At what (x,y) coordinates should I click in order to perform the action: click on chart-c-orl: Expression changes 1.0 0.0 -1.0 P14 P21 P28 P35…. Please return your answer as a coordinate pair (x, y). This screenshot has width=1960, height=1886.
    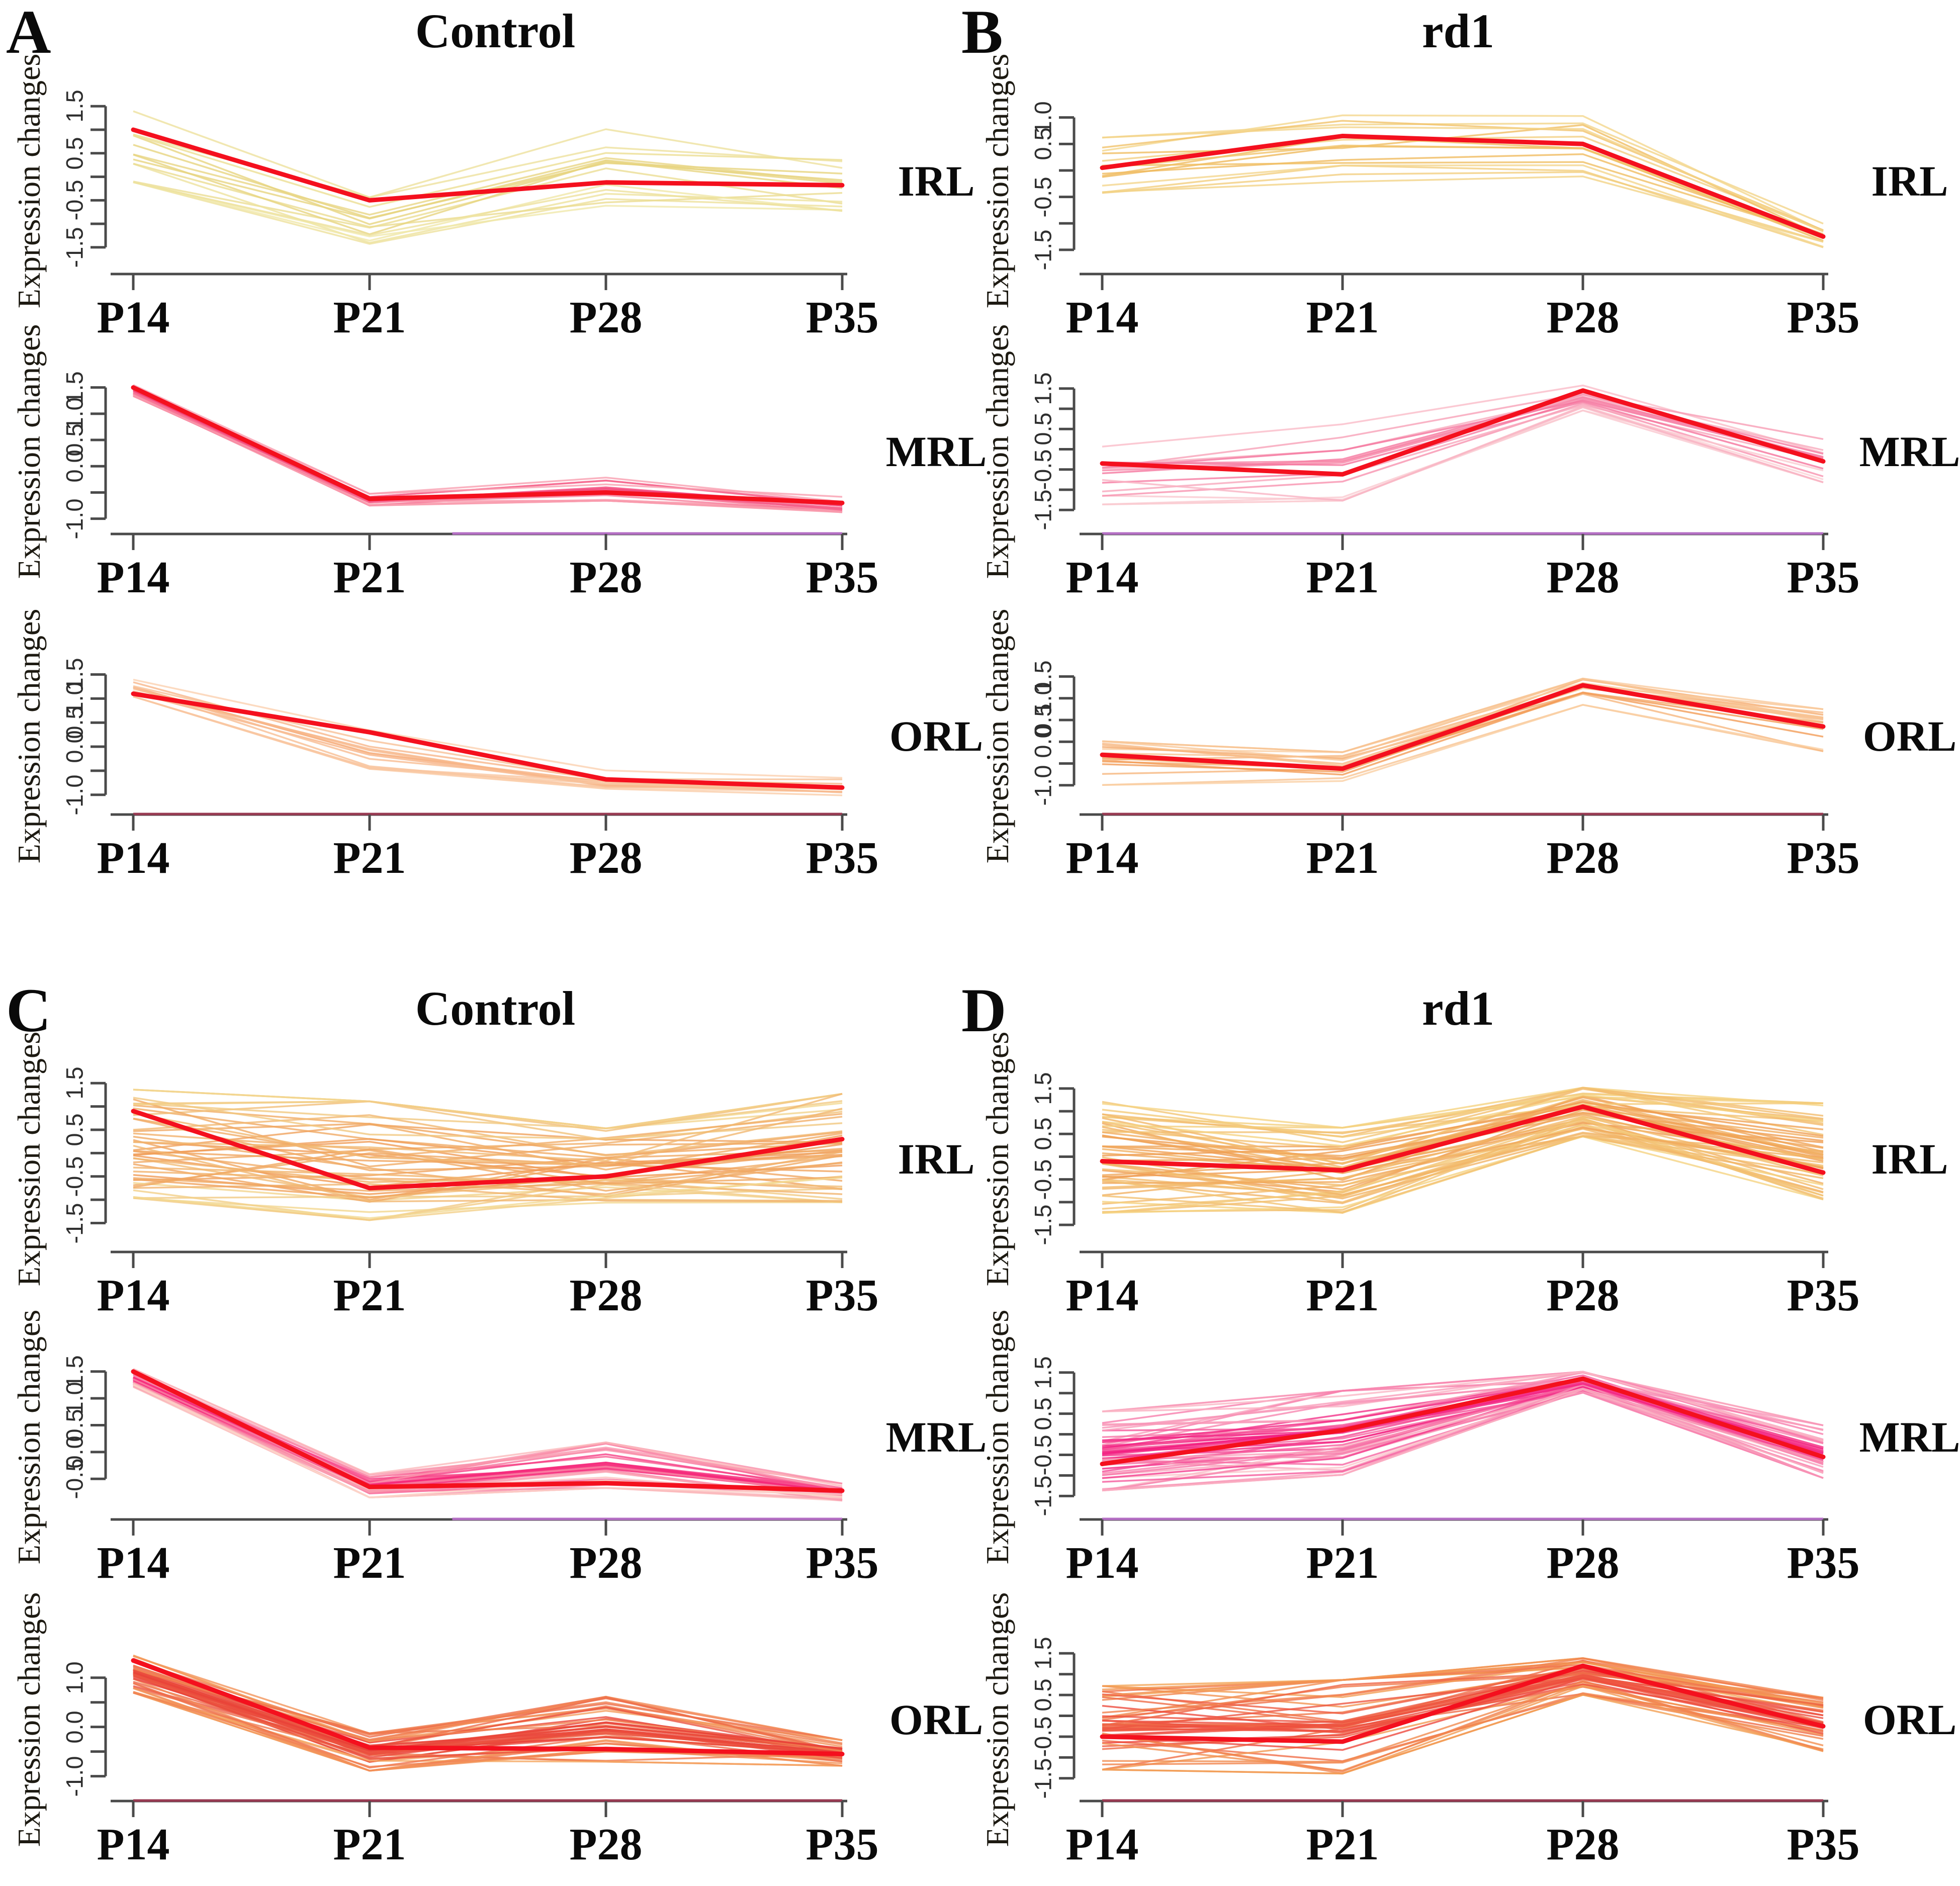
    Looking at the image, I should click on (491, 1739).